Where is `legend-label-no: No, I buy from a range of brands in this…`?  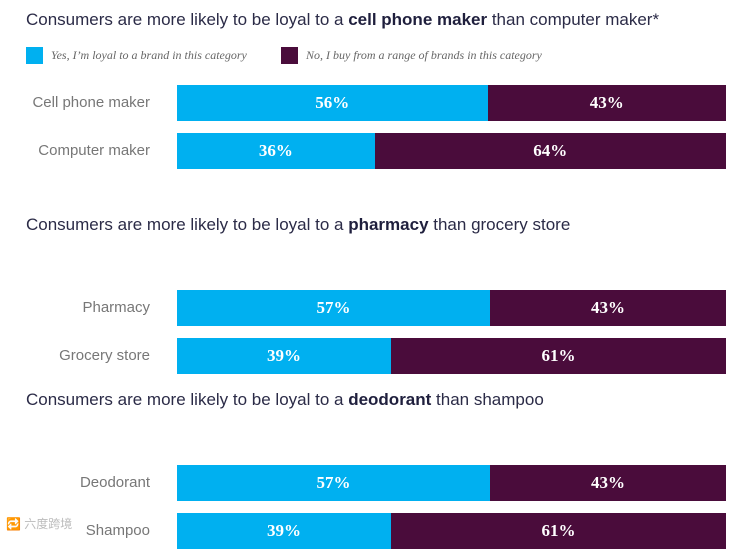 legend-label-no: No, I buy from a range of brands in this… is located at coordinates (424, 55).